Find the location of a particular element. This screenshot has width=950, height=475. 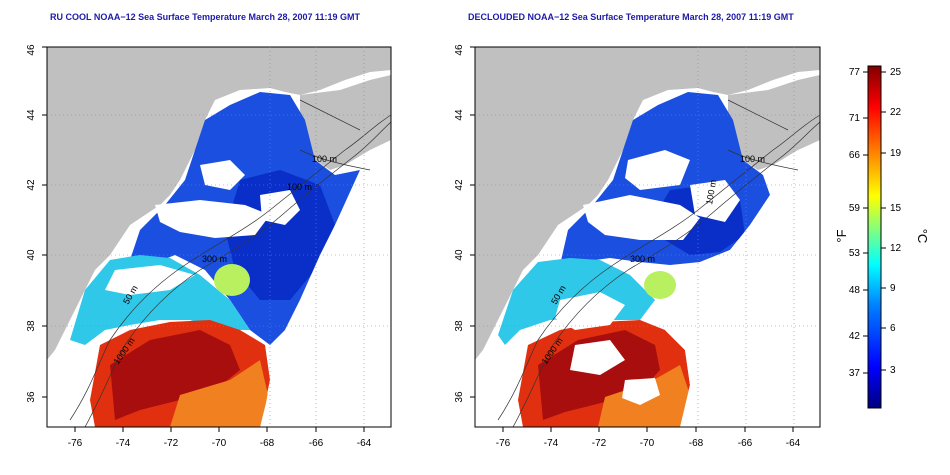

sst-deep-blue-left is located at coordinates (280, 235).